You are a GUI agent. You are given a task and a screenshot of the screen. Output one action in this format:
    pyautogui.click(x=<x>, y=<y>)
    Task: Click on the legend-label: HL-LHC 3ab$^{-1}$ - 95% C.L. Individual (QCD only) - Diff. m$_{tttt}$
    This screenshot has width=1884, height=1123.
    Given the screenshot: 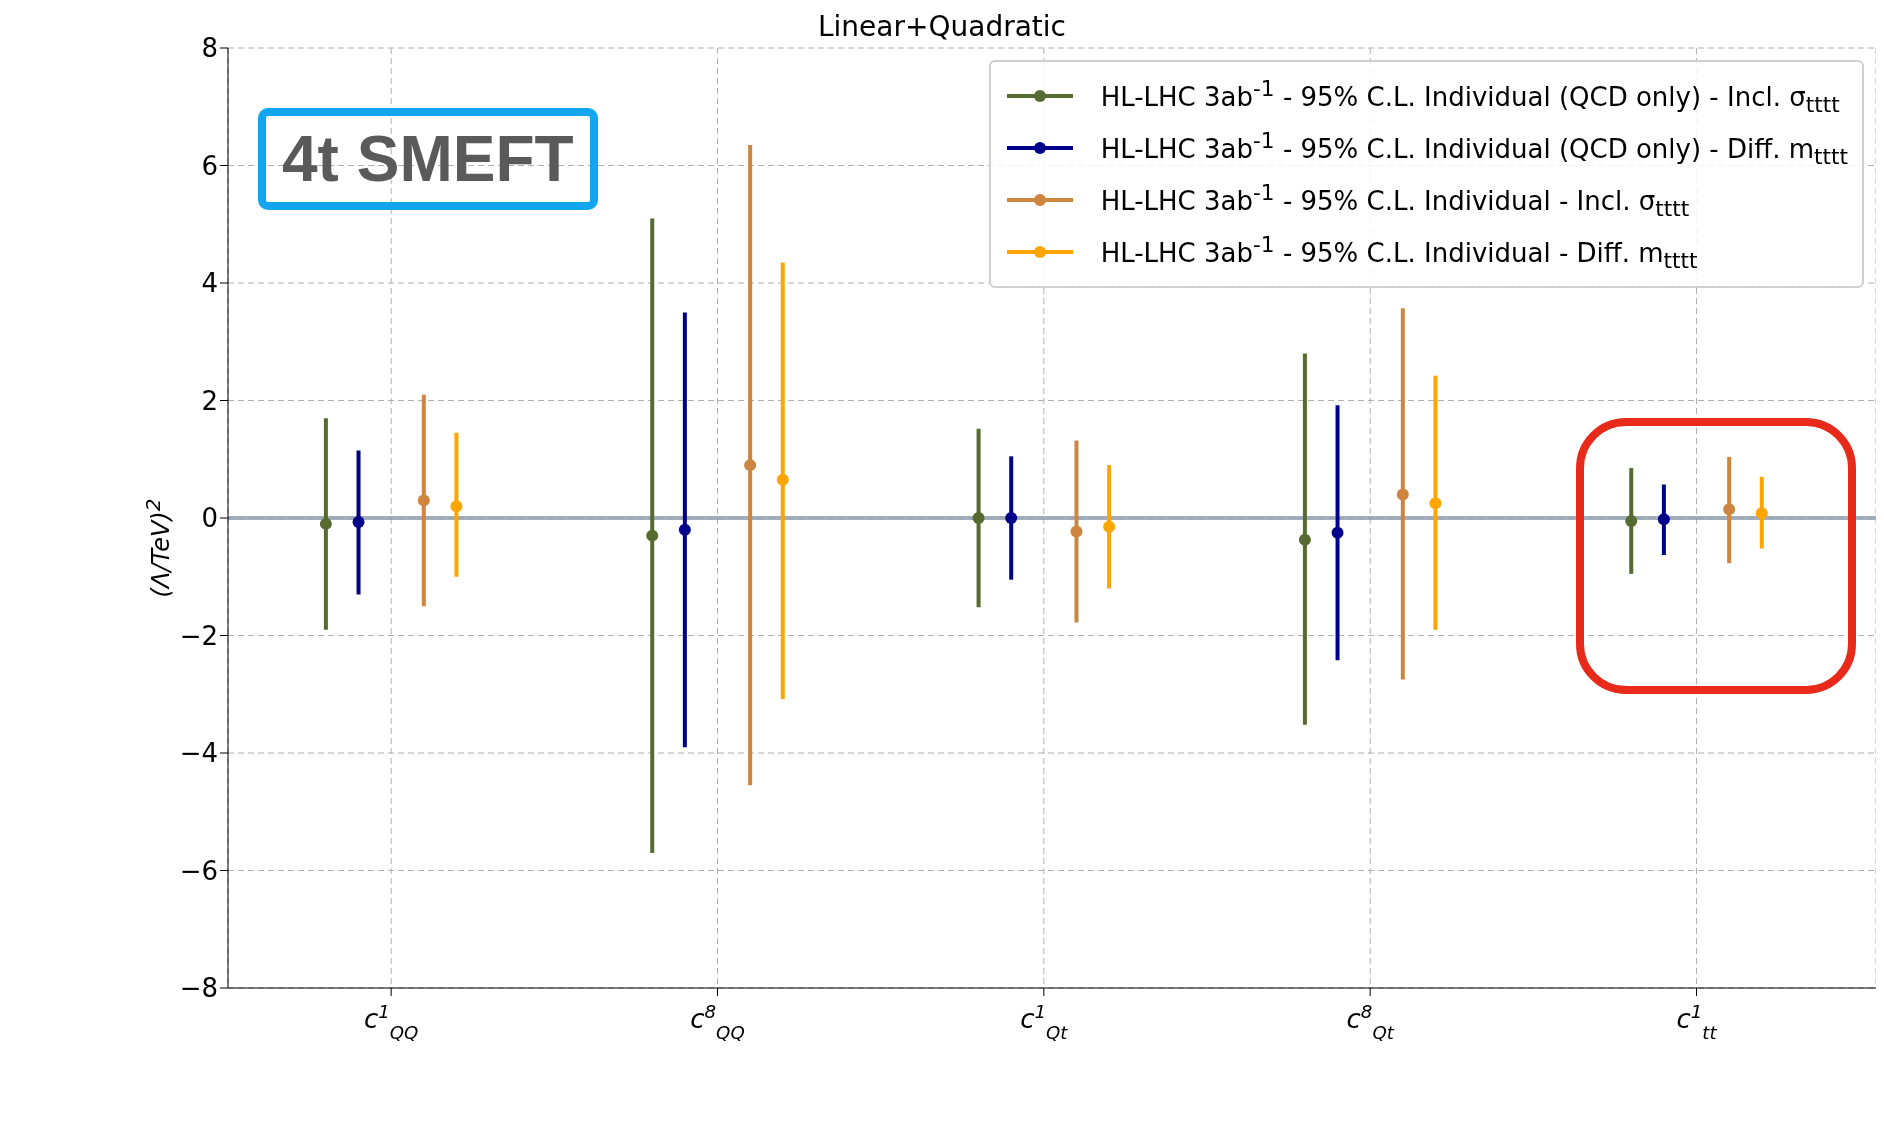 What is the action you would take?
    pyautogui.click(x=1474, y=148)
    